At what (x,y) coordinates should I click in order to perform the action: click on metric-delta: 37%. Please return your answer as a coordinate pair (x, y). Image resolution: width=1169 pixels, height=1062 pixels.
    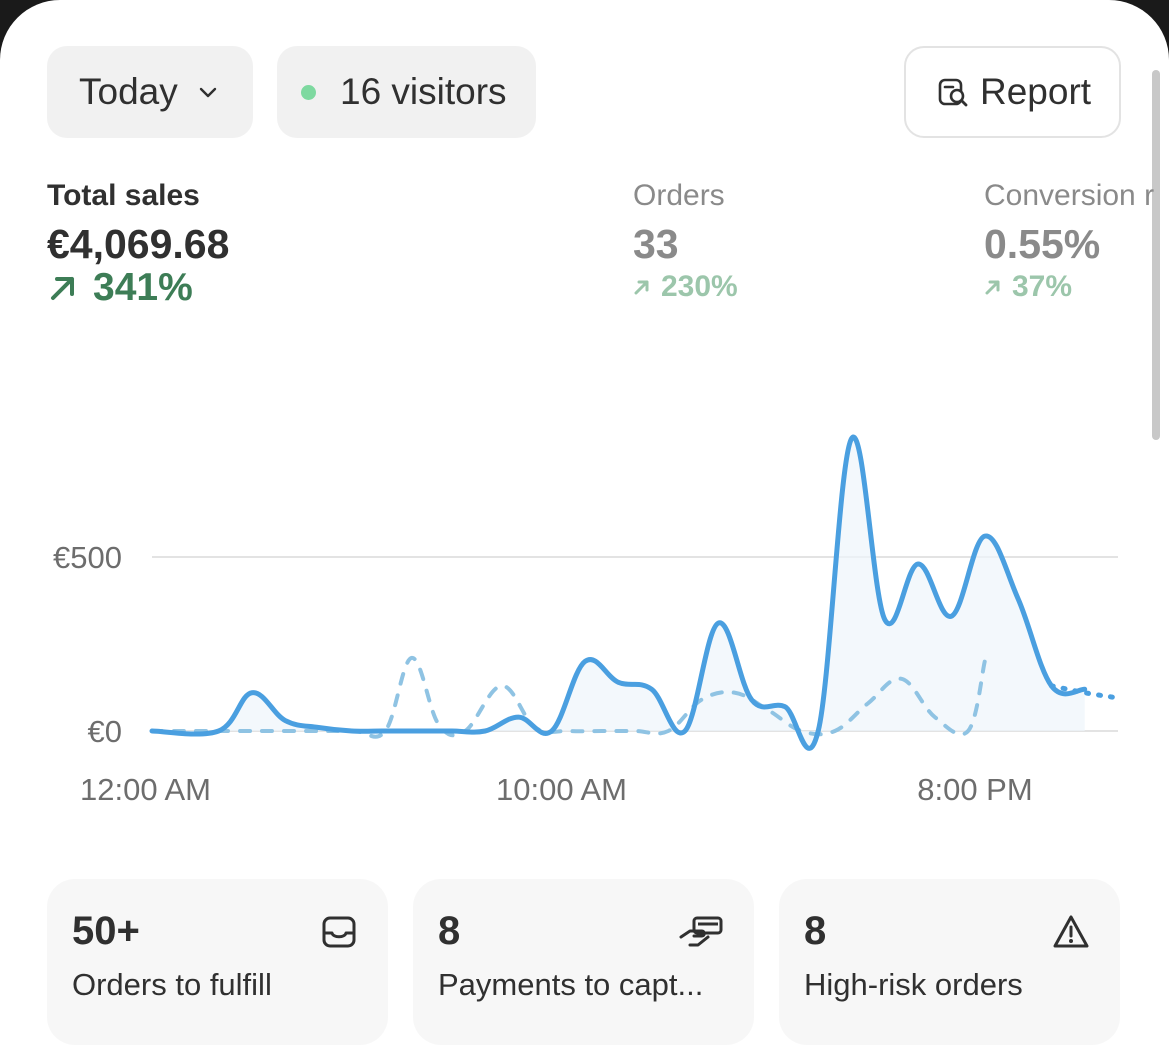
    Looking at the image, I should click on (1069, 287).